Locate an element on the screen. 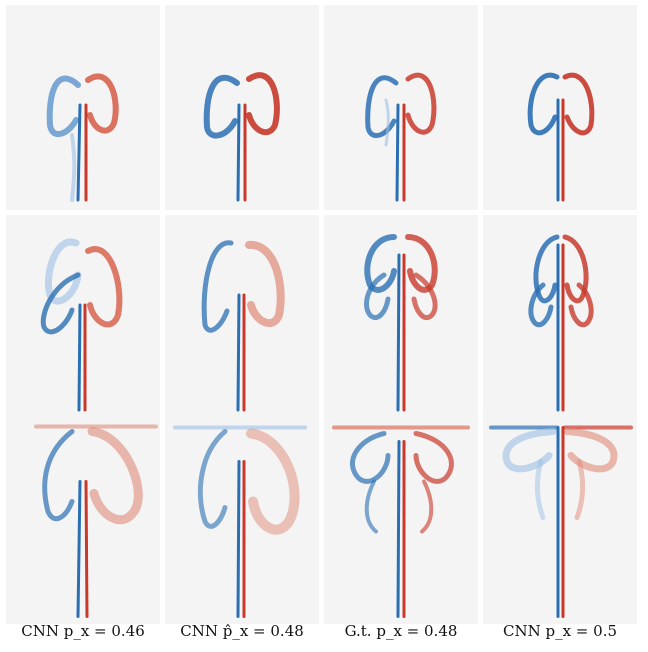 Image resolution: width=648 pixels, height=652 pixels. panel-row2-col2 is located at coordinates (242, 317).